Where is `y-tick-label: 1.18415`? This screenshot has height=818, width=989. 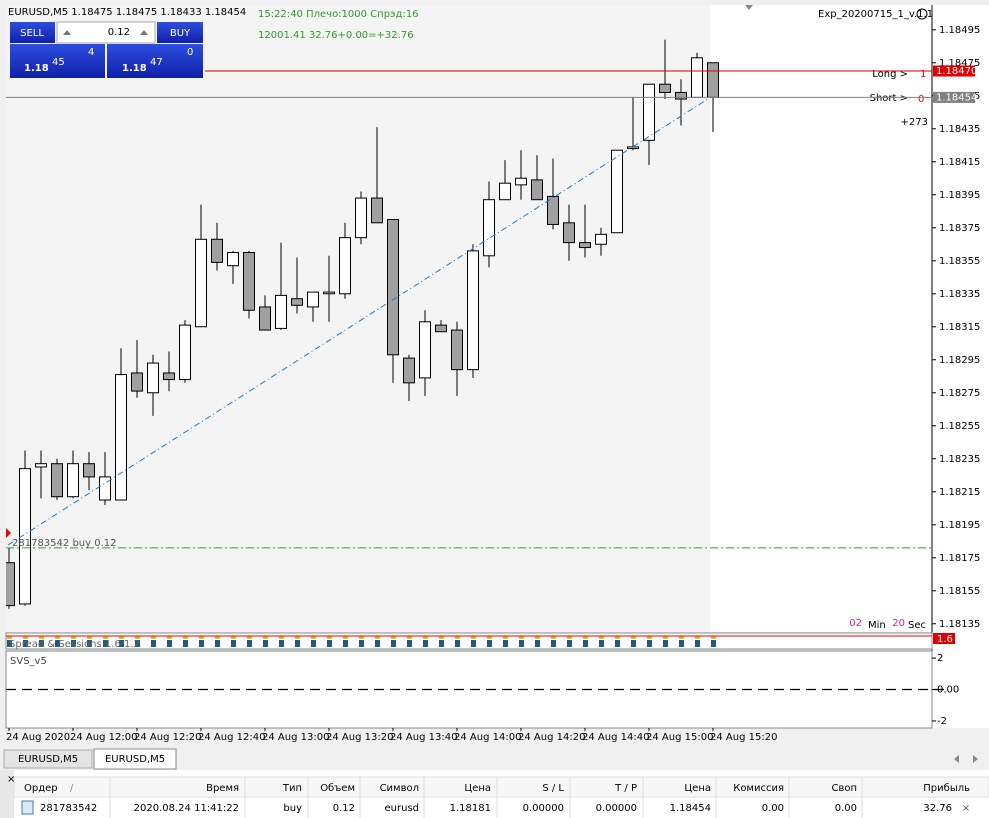 y-tick-label: 1.18415 is located at coordinates (959, 162).